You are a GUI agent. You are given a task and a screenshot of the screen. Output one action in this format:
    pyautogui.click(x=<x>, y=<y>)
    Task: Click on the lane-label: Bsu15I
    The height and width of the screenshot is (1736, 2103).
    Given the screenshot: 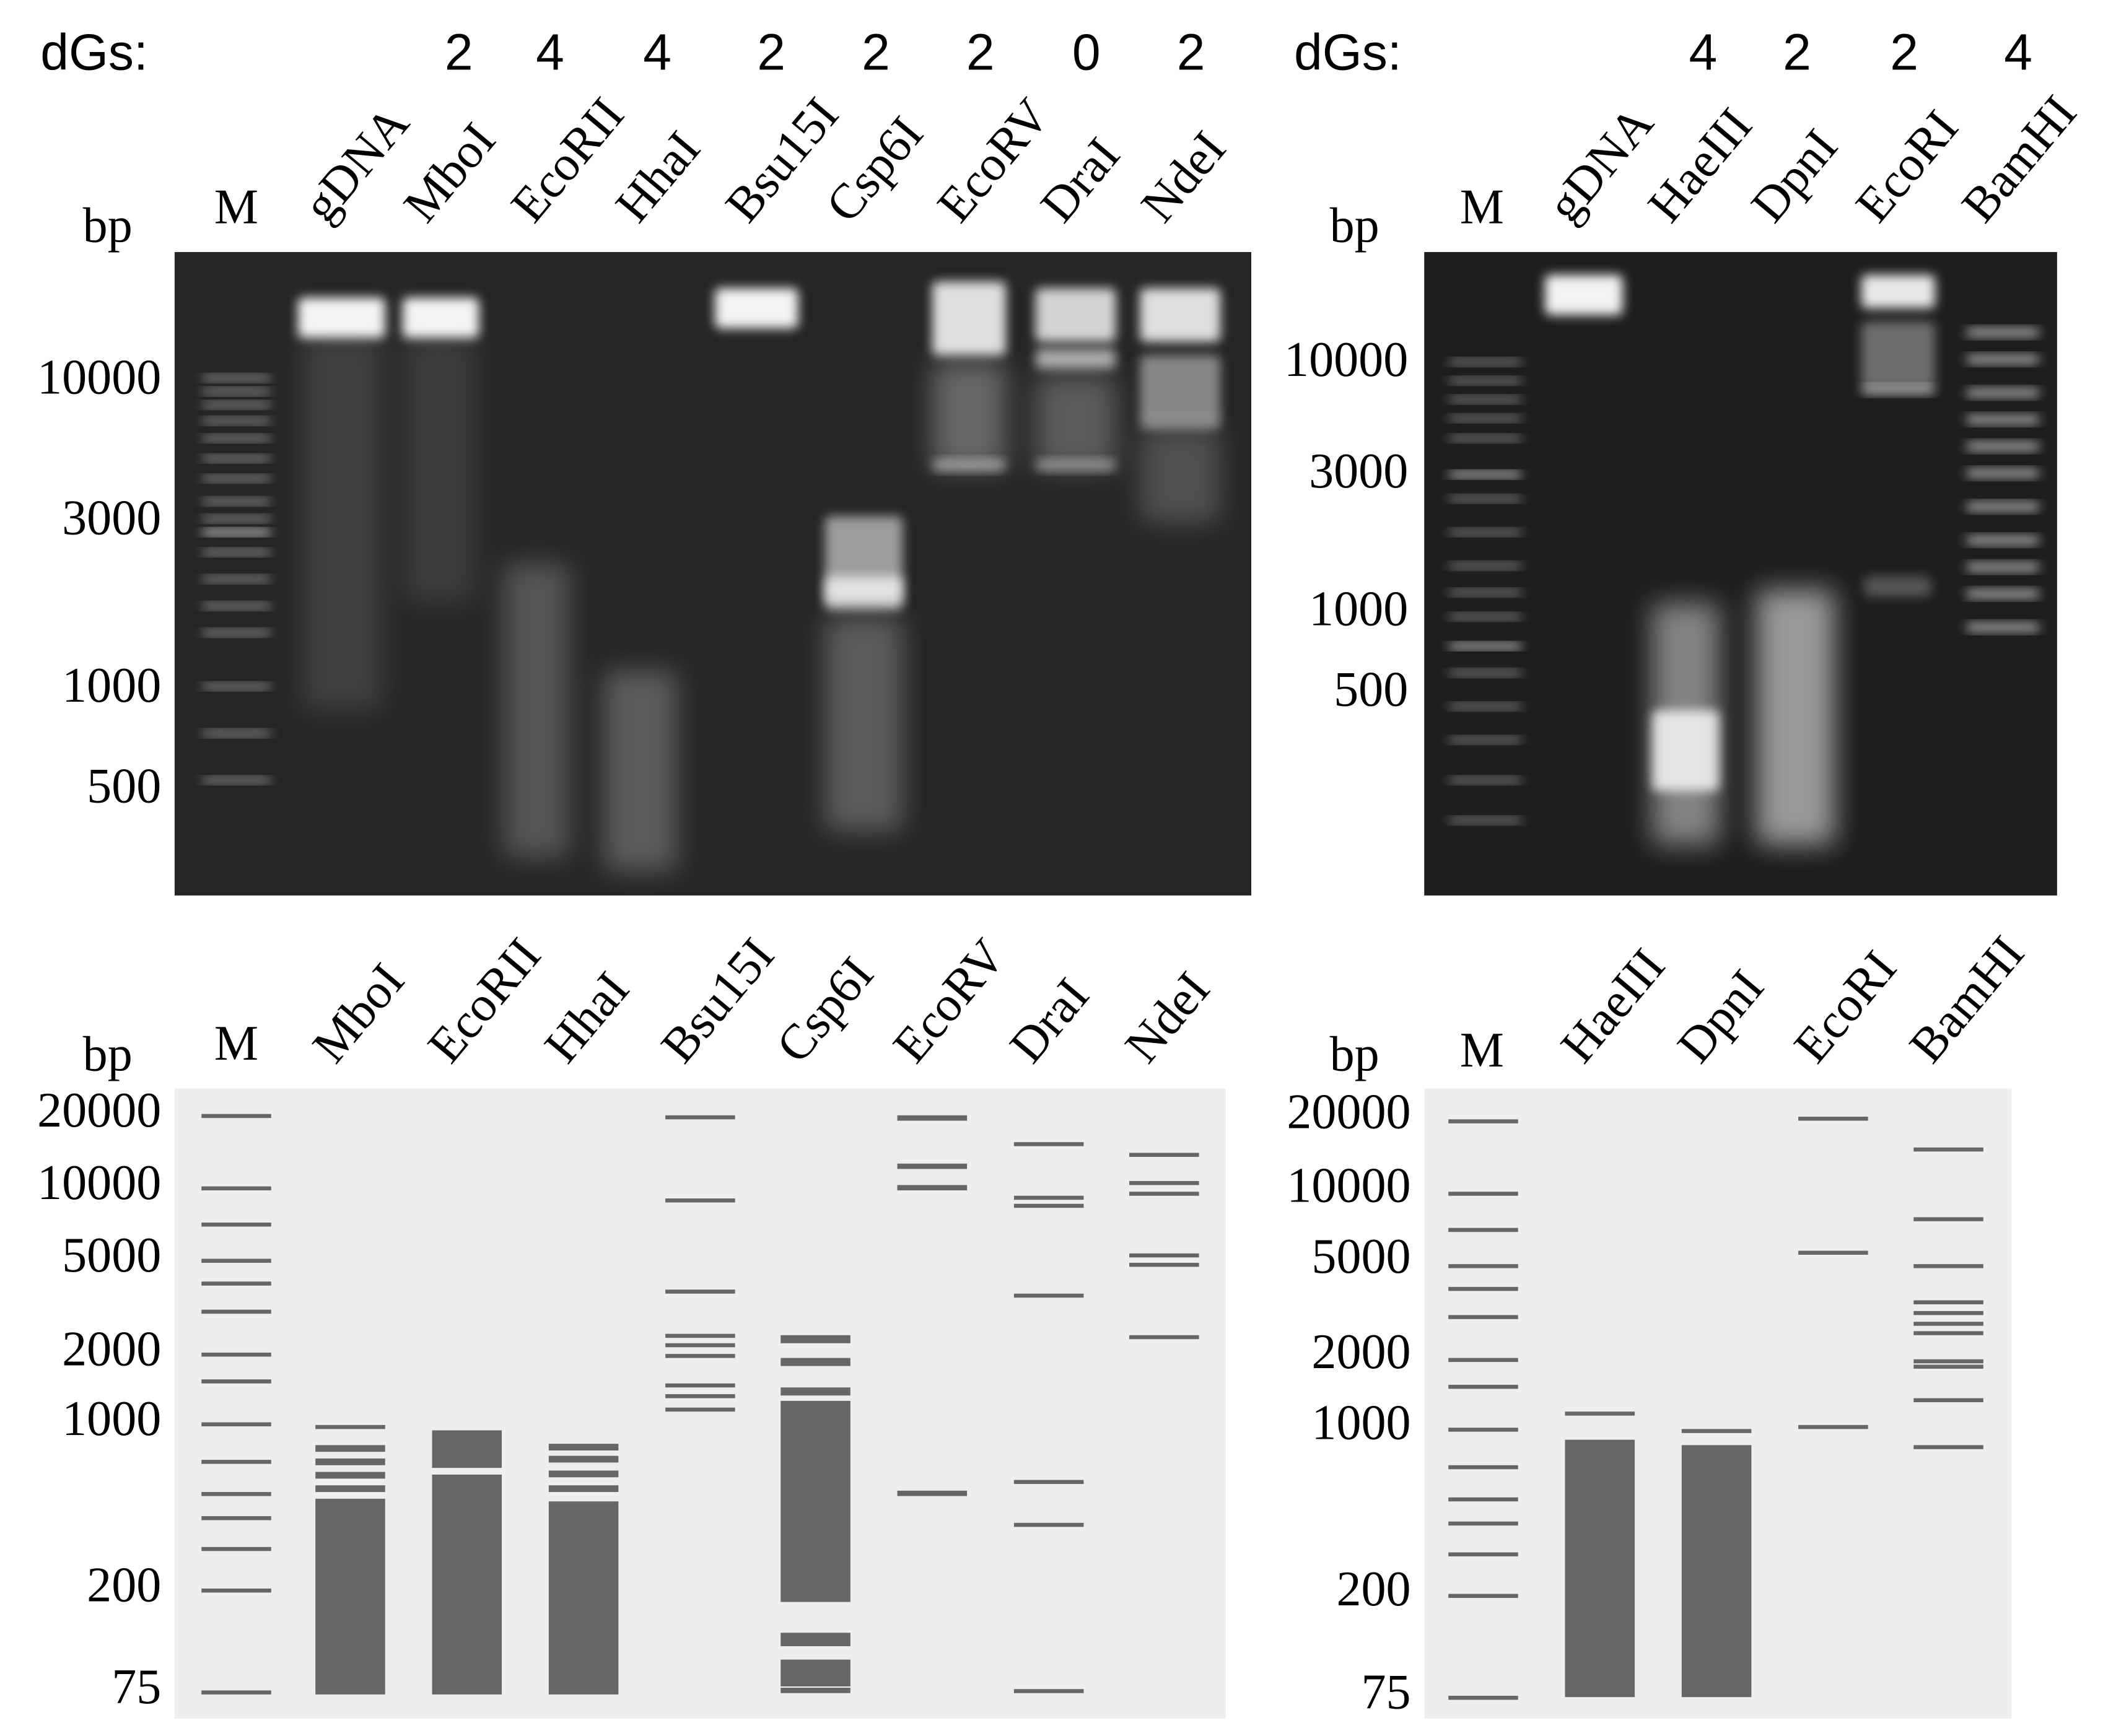 What is the action you would take?
    pyautogui.click(x=782, y=159)
    